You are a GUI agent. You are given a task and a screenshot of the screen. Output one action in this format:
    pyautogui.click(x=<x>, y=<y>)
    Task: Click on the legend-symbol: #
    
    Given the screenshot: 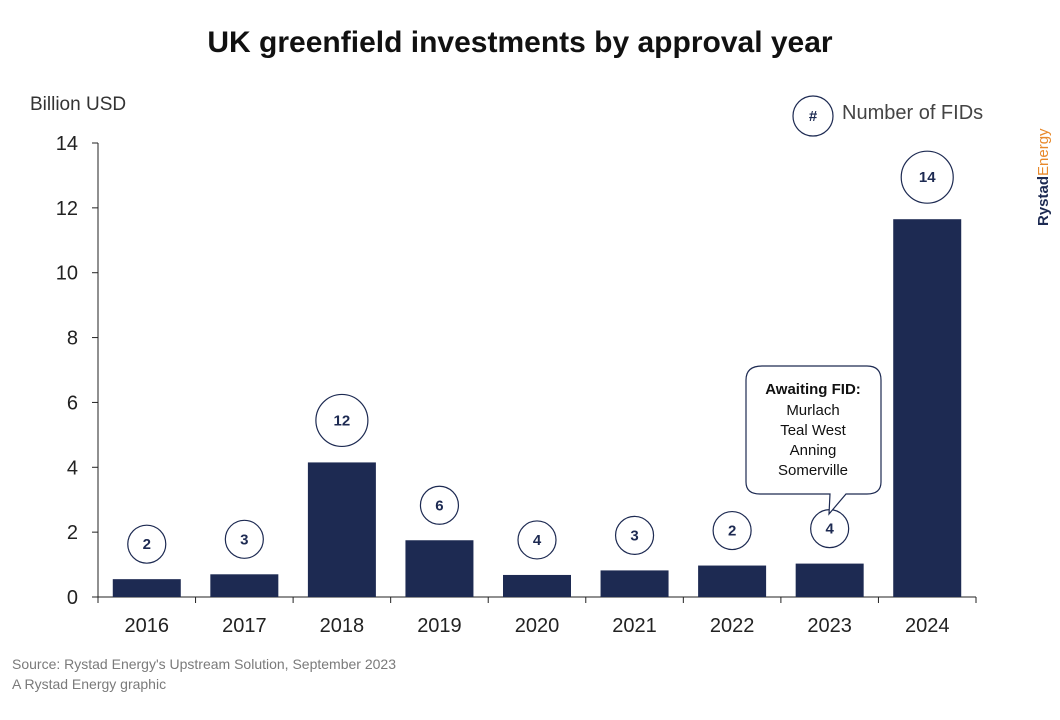 What is the action you would take?
    pyautogui.click(x=813, y=116)
    